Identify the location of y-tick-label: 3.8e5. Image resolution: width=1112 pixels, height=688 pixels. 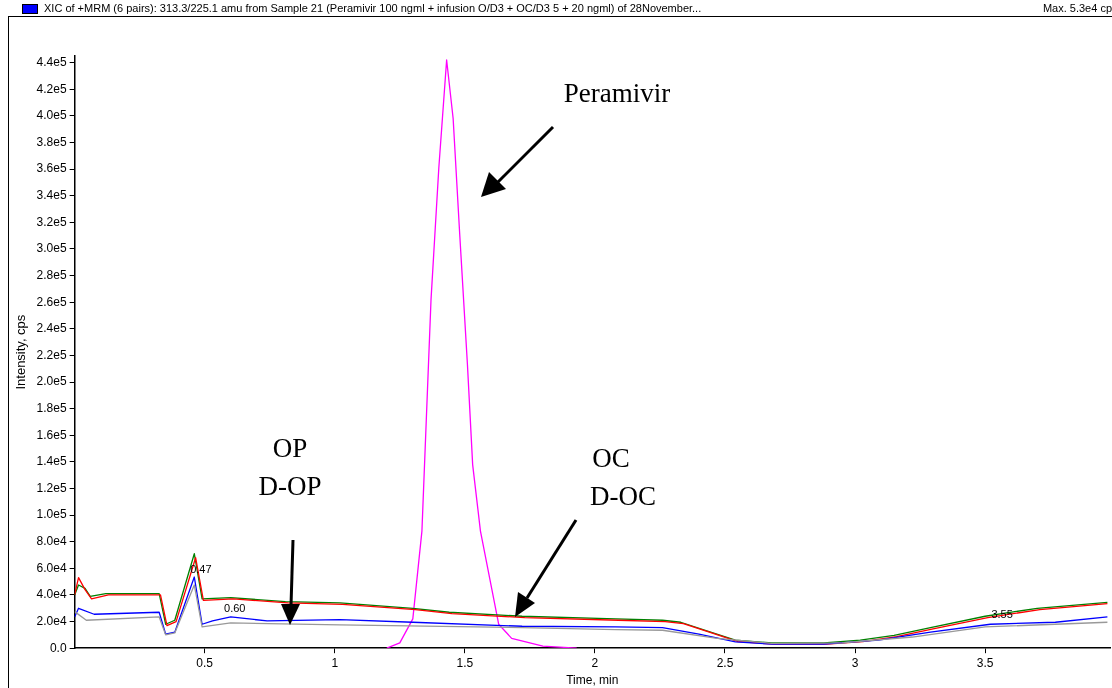
(51, 141).